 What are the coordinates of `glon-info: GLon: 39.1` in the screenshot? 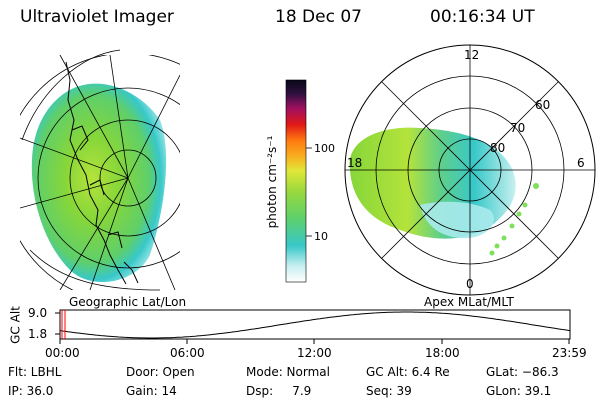 It's located at (519, 391).